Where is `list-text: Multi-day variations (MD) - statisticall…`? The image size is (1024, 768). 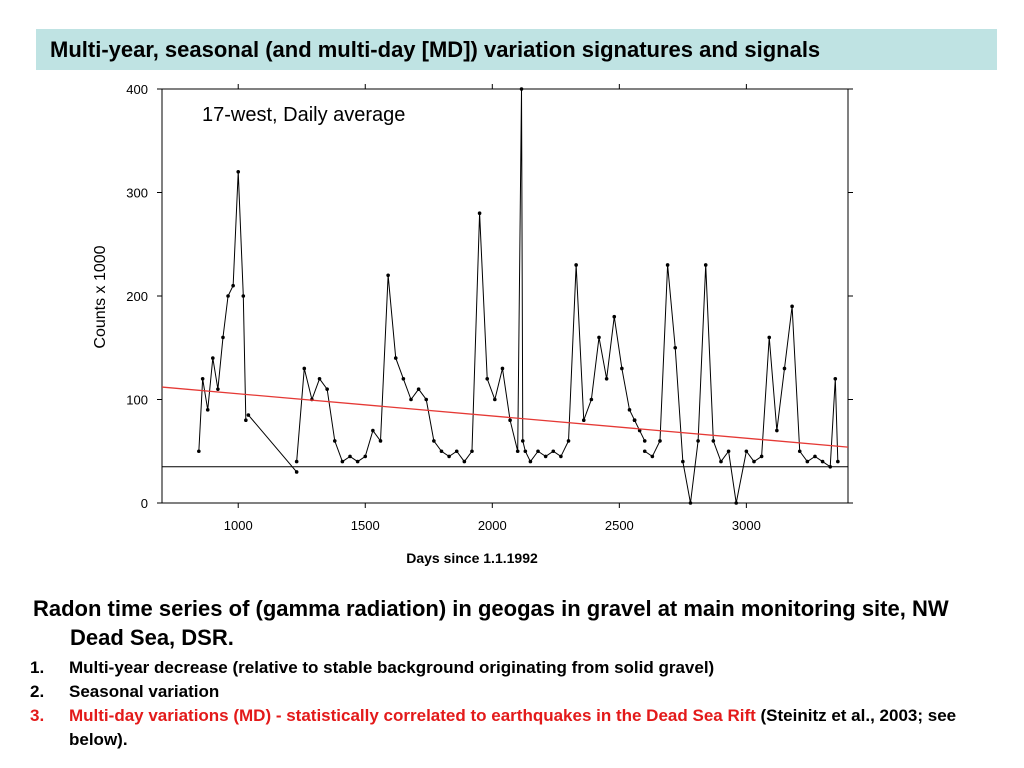
list-text: Multi-day variations (MD) - statisticall… is located at coordinates (412, 715).